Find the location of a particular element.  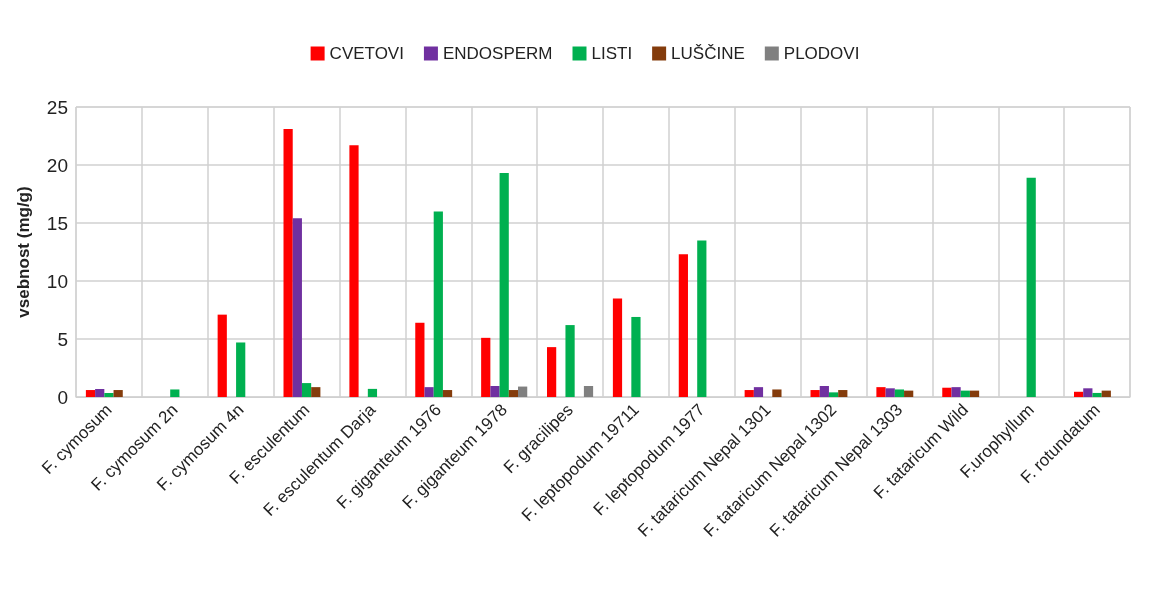

y-axis-title: vsebnost (mg/g) is located at coordinates (23, 252).